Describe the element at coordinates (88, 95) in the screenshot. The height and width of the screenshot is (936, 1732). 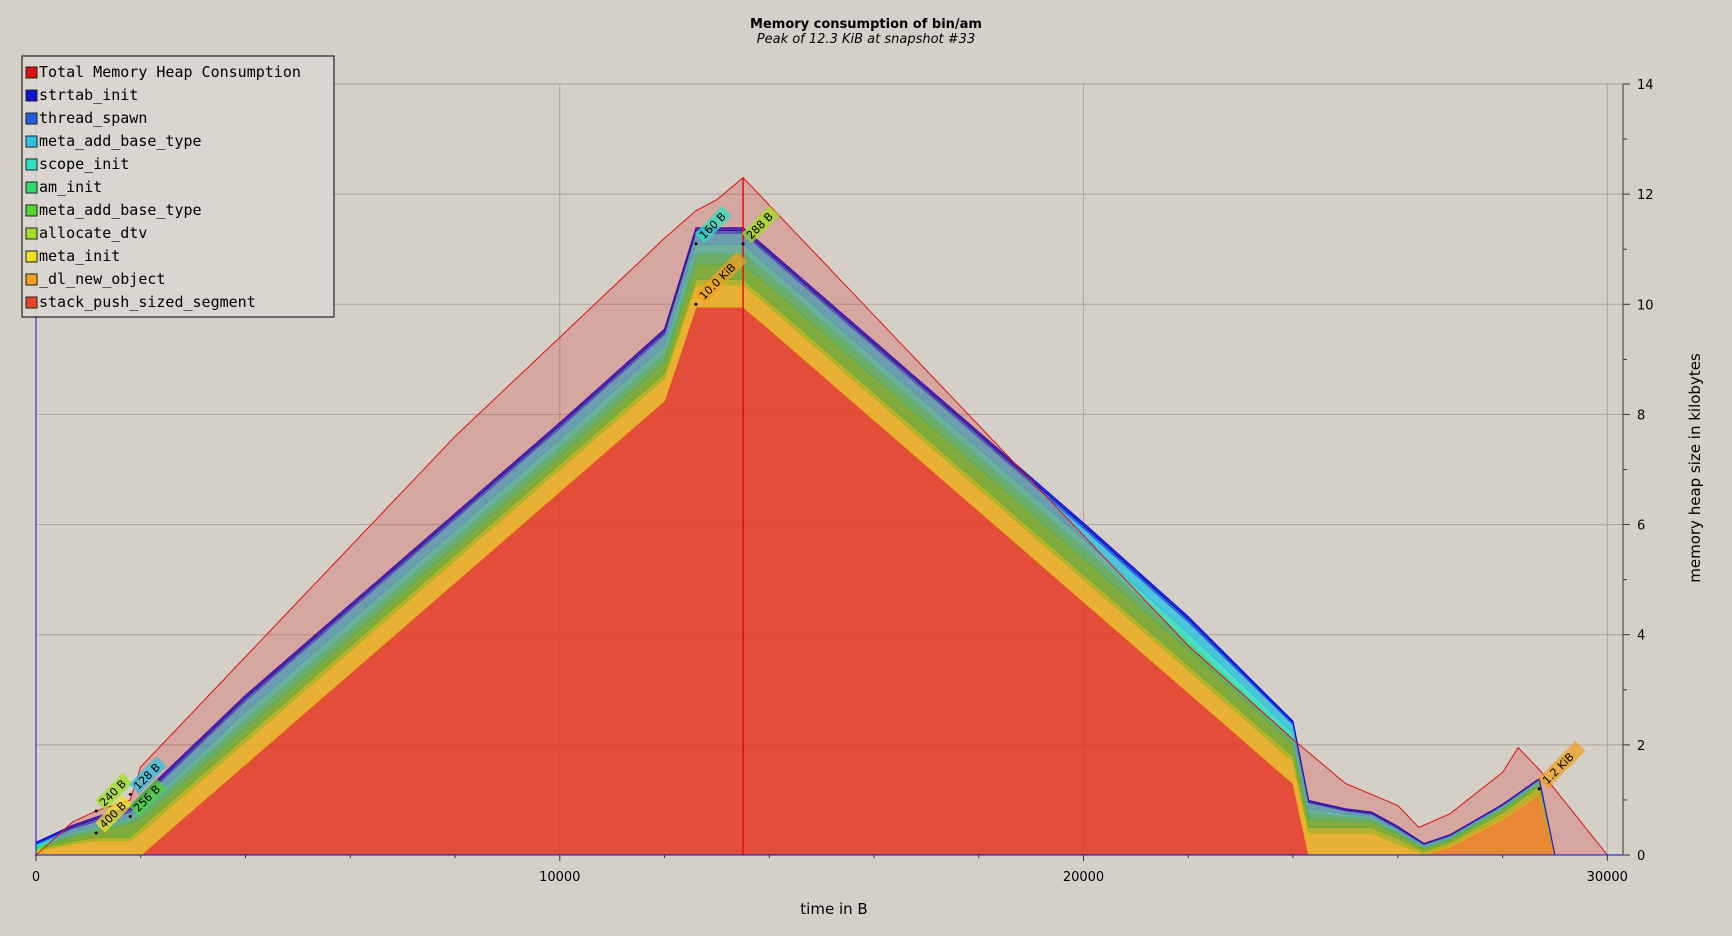
I see `legend-entry: strtab_init` at that location.